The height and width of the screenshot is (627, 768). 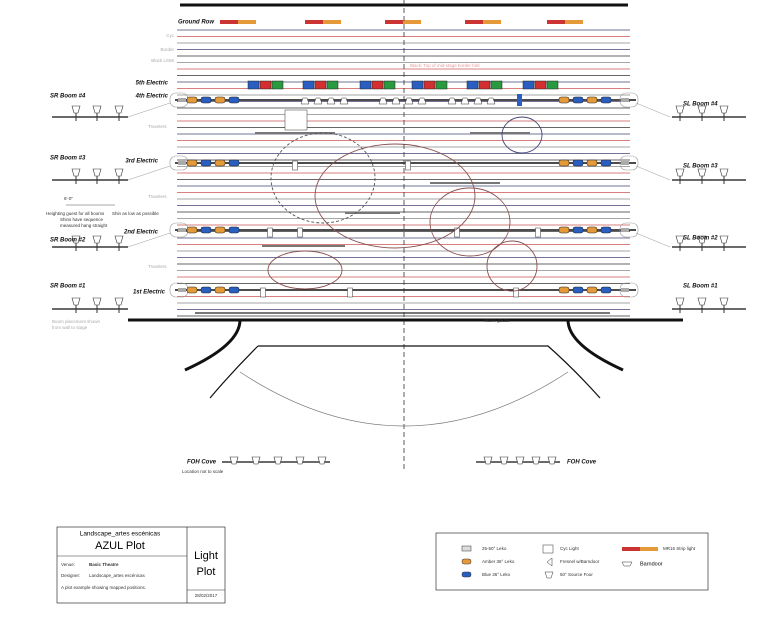 What do you see at coordinates (149, 173) in the screenshot?
I see `pipe` at bounding box center [149, 173].